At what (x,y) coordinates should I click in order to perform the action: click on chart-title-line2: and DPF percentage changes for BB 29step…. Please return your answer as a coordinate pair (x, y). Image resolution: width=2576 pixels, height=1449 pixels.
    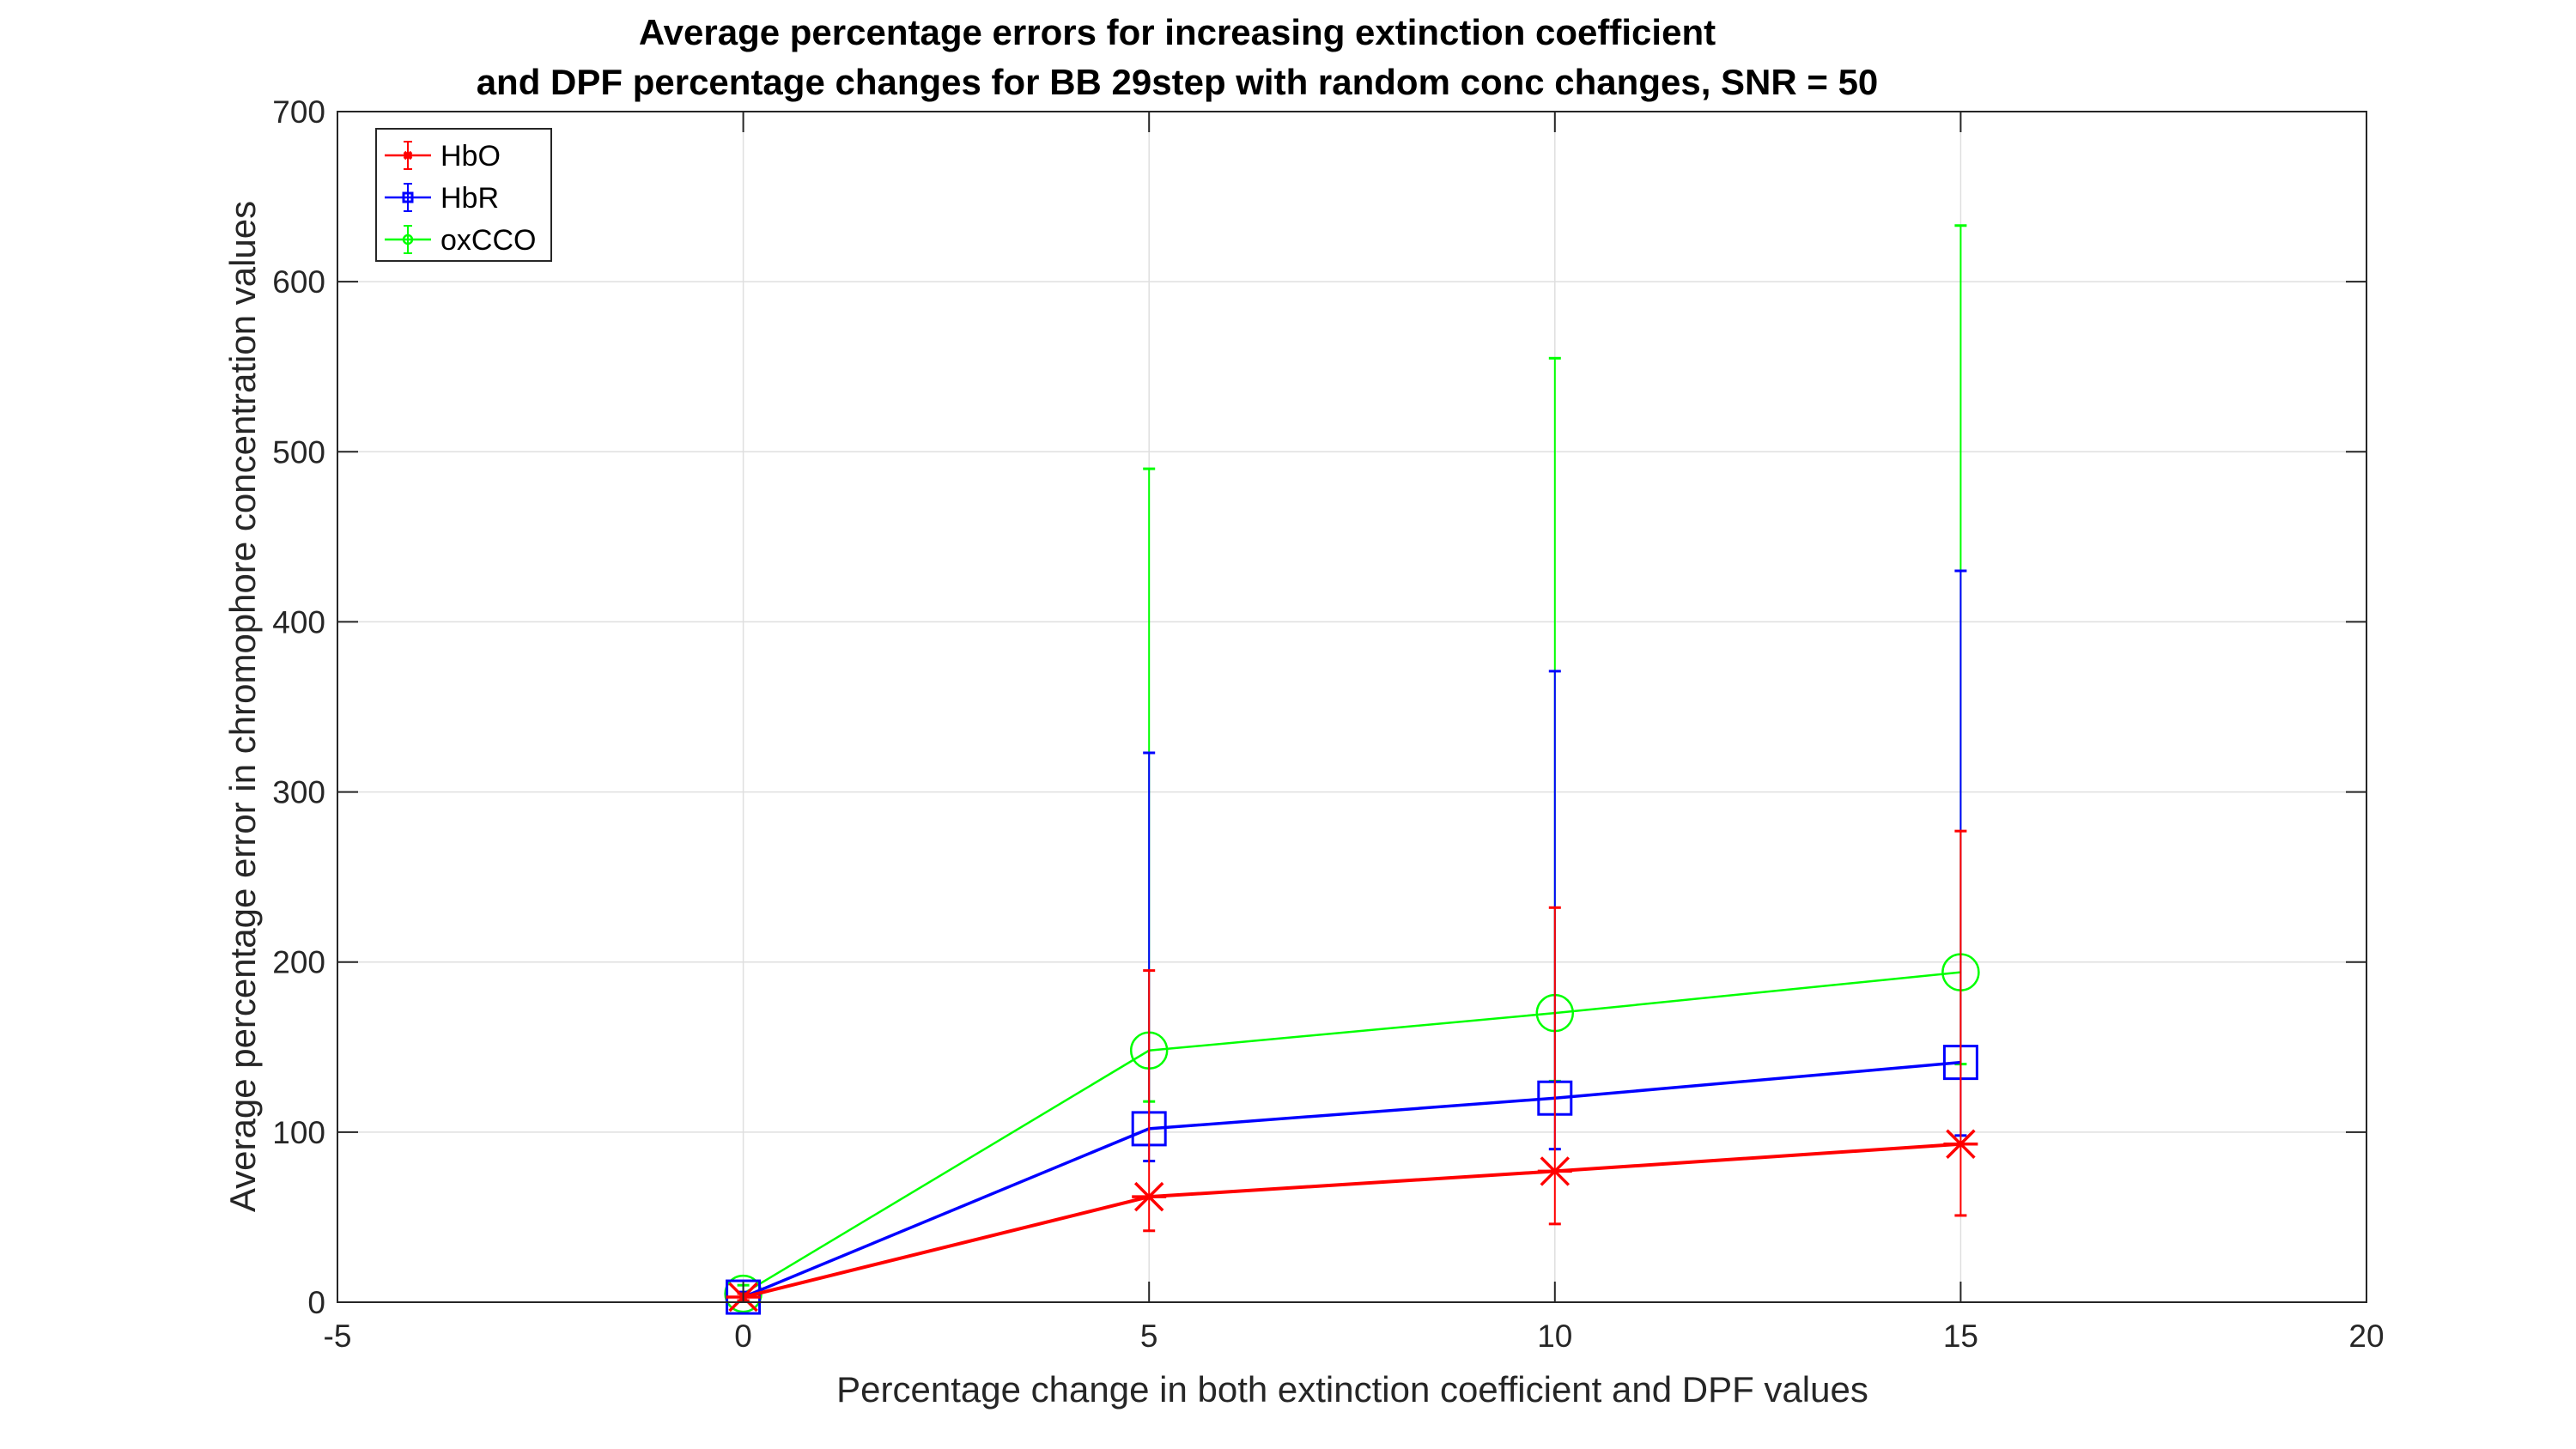
    Looking at the image, I should click on (1178, 82).